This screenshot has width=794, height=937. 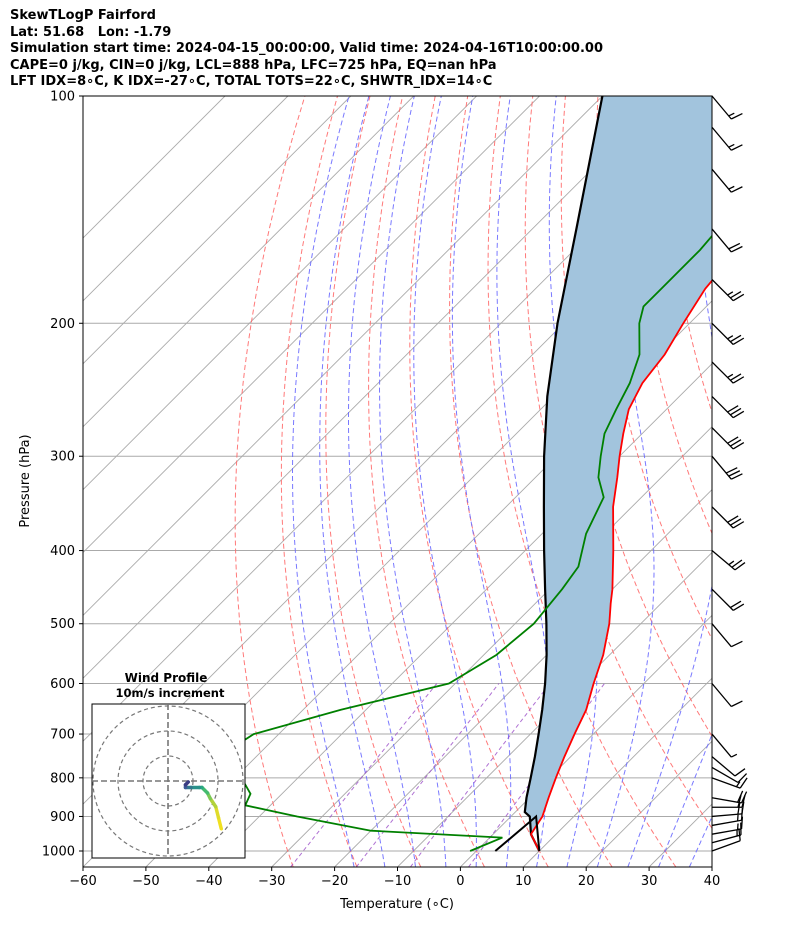 I want to click on header-line-1: SkewTLogP Fairford, so click(x=83, y=15).